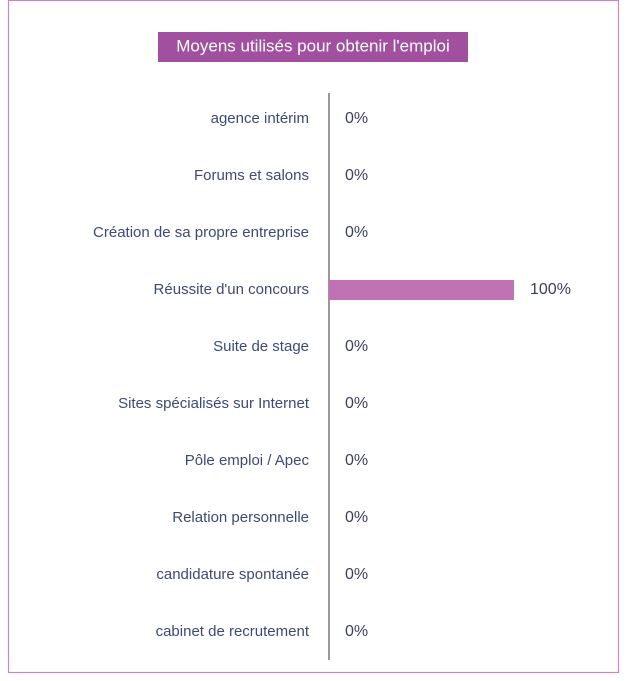 The height and width of the screenshot is (681, 628). Describe the element at coordinates (247, 460) in the screenshot. I see `y-tick-label: Pôle emploi / Apec` at that location.